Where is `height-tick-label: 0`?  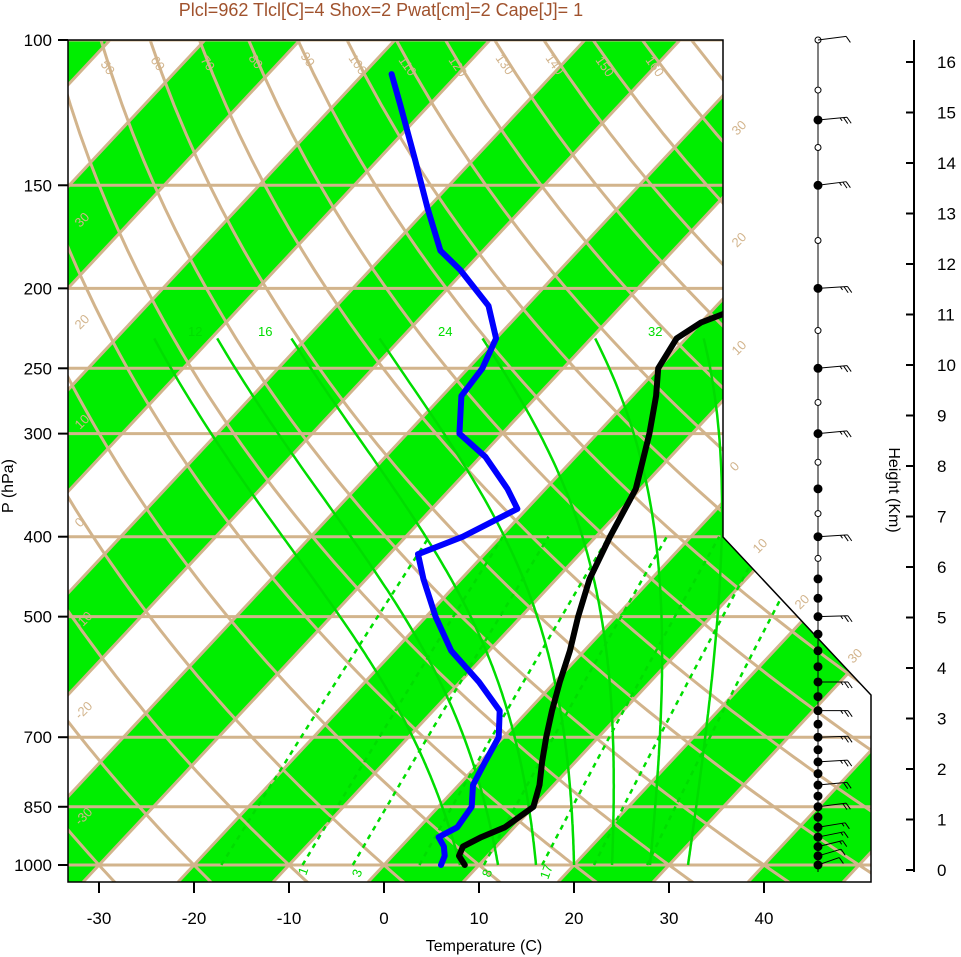 height-tick-label: 0 is located at coordinates (941, 870).